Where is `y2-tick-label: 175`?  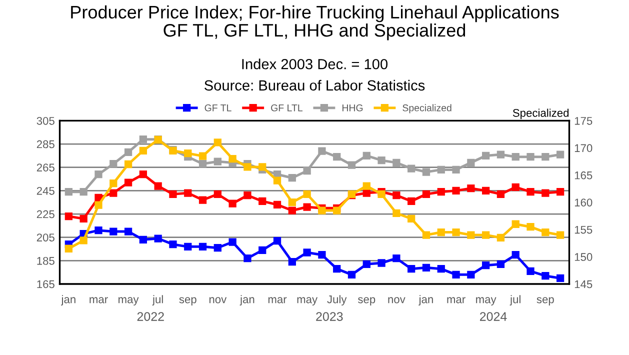 y2-tick-label: 175 is located at coordinates (583, 121).